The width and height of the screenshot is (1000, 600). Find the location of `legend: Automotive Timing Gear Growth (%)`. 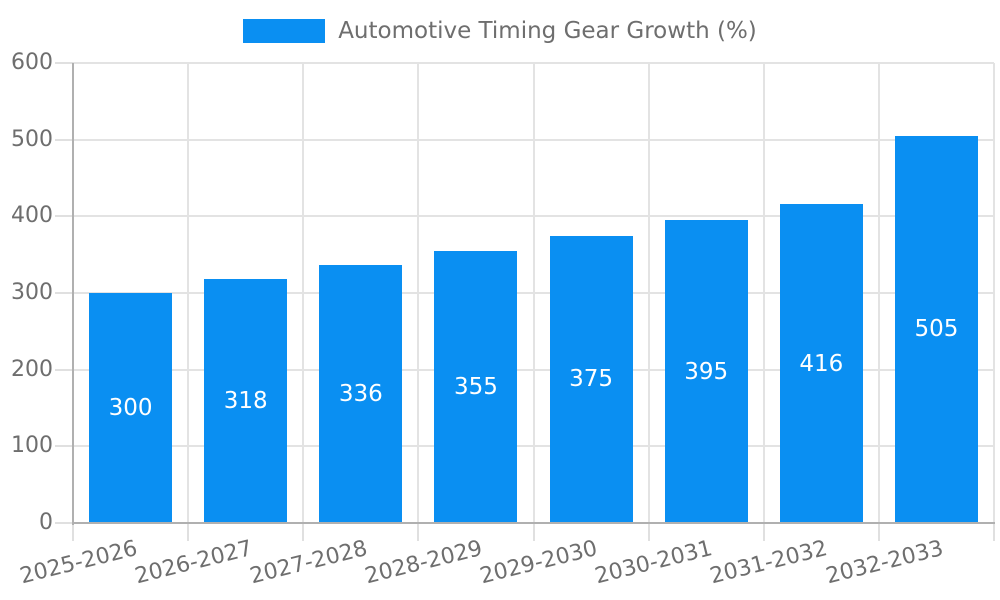

legend: Automotive Timing Gear Growth (%) is located at coordinates (500, 31).